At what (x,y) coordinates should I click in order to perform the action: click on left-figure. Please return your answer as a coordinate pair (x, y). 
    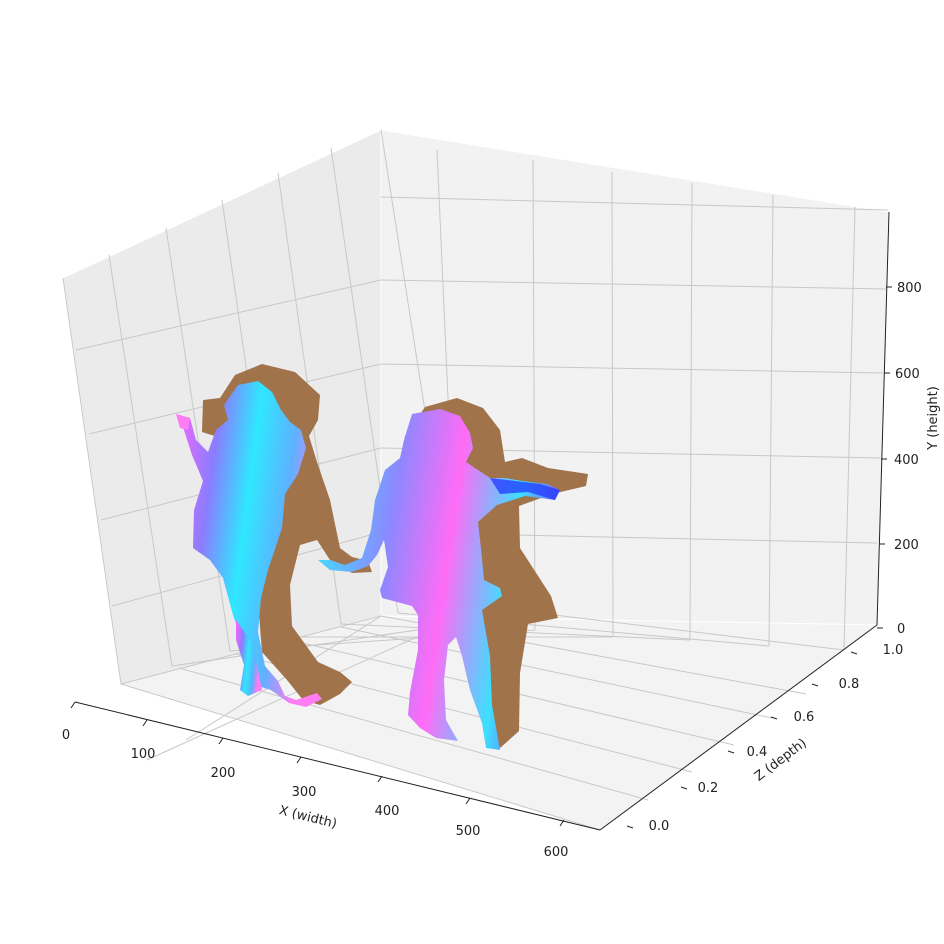
    Looking at the image, I should click on (249, 544).